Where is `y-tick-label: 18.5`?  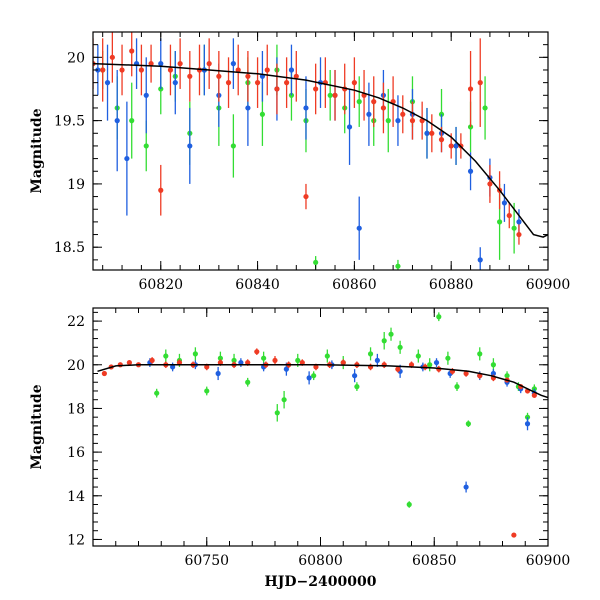
y-tick-label: 18.5 is located at coordinates (69, 248).